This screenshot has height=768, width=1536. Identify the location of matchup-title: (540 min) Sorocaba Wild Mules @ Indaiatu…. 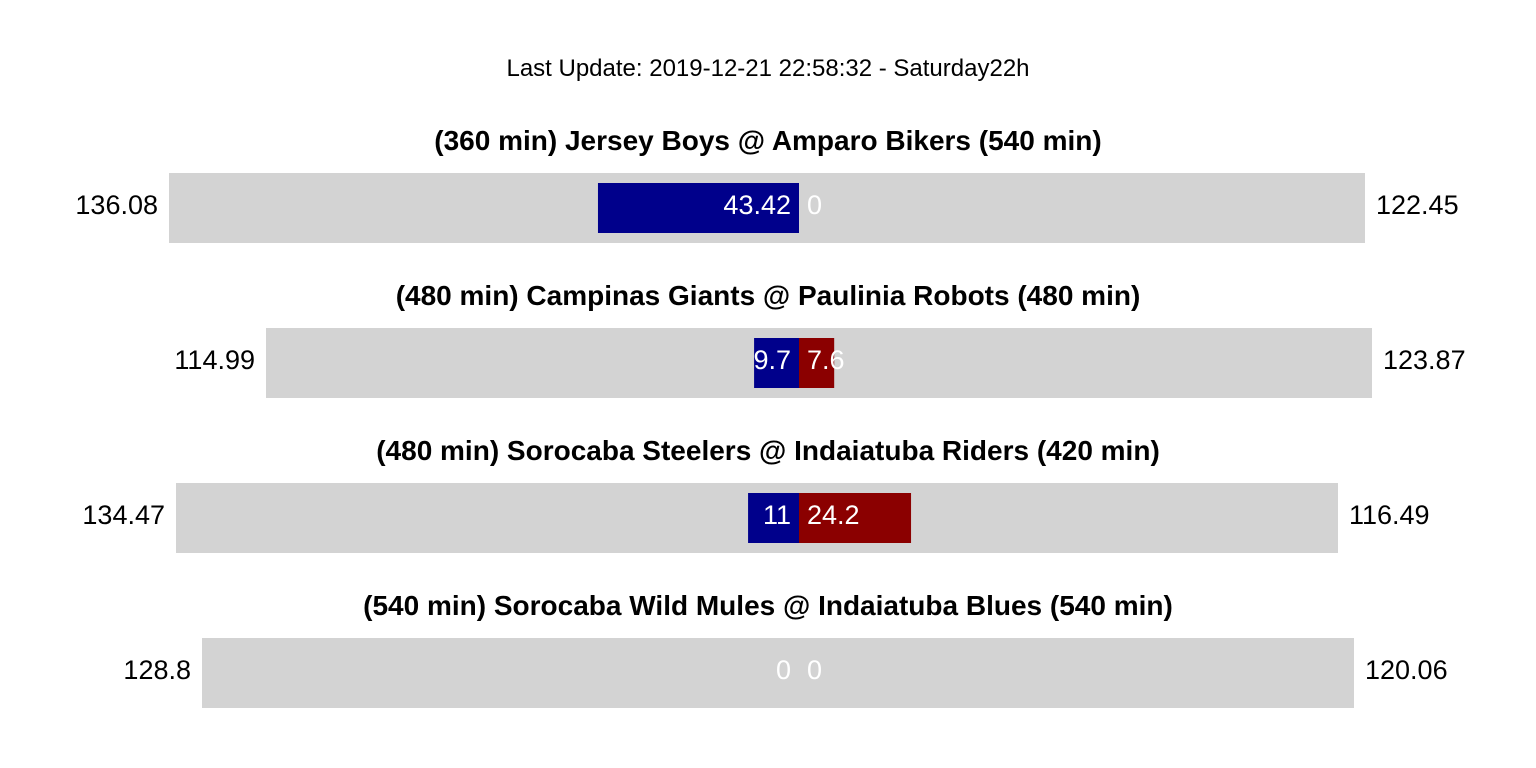
(768, 605).